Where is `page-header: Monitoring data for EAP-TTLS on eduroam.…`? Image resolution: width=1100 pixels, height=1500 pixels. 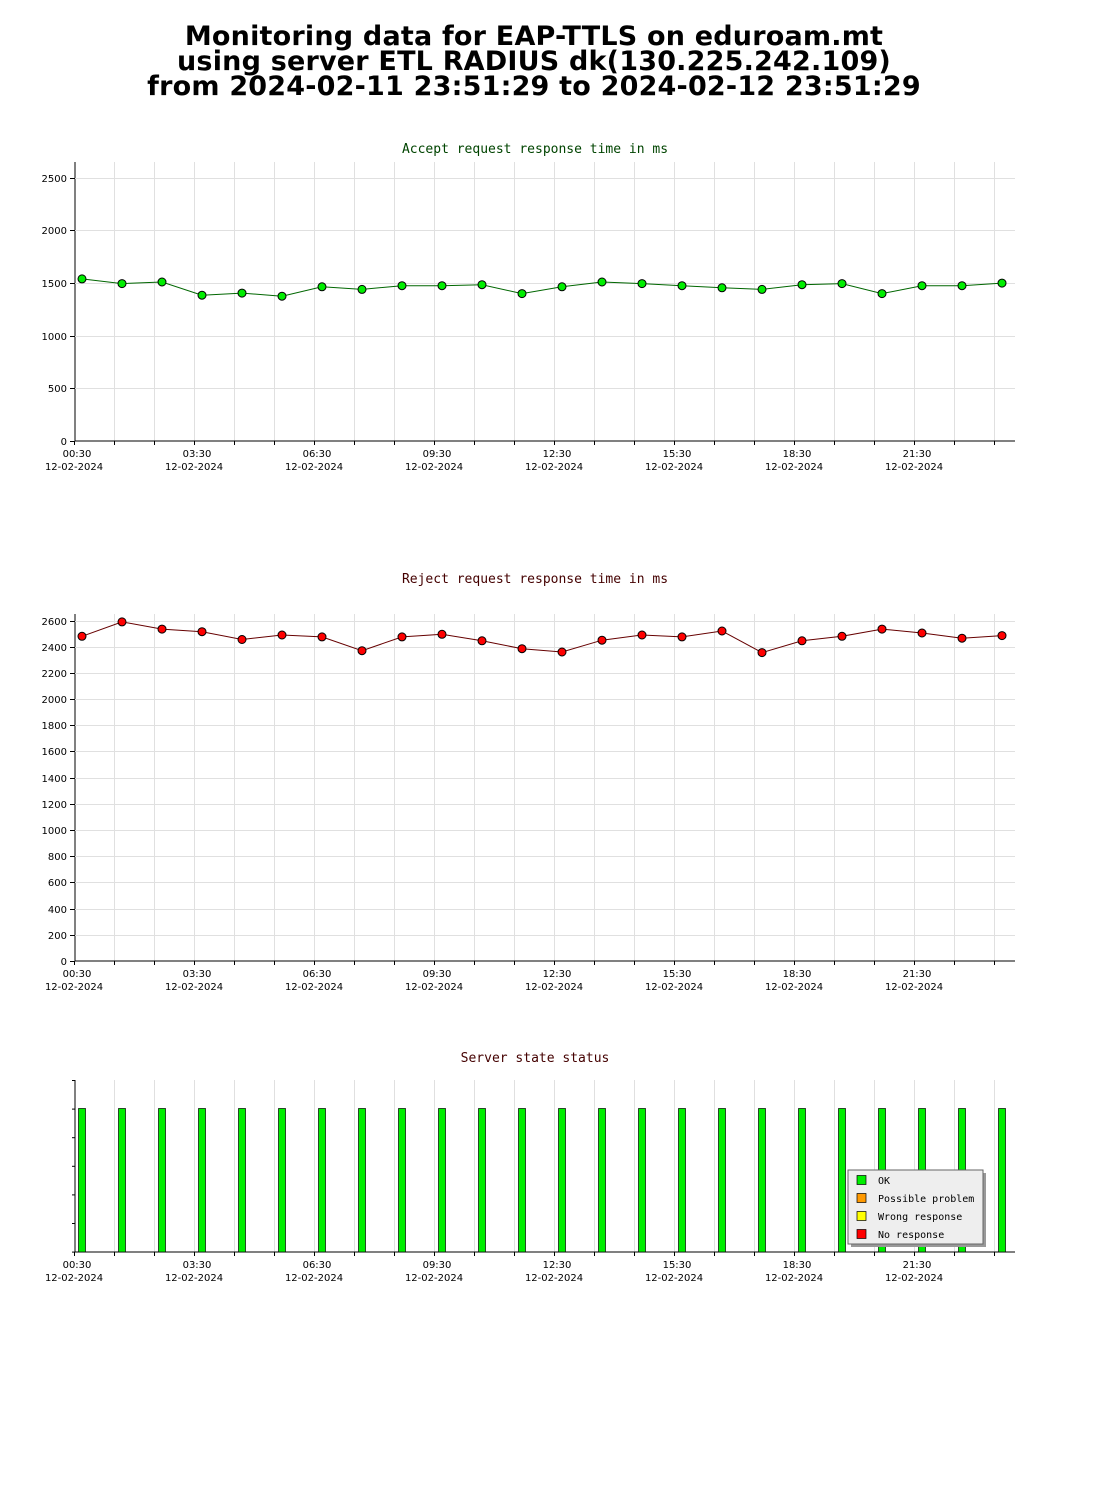 page-header: Monitoring data for EAP-TTLS on eduroam.… is located at coordinates (534, 60).